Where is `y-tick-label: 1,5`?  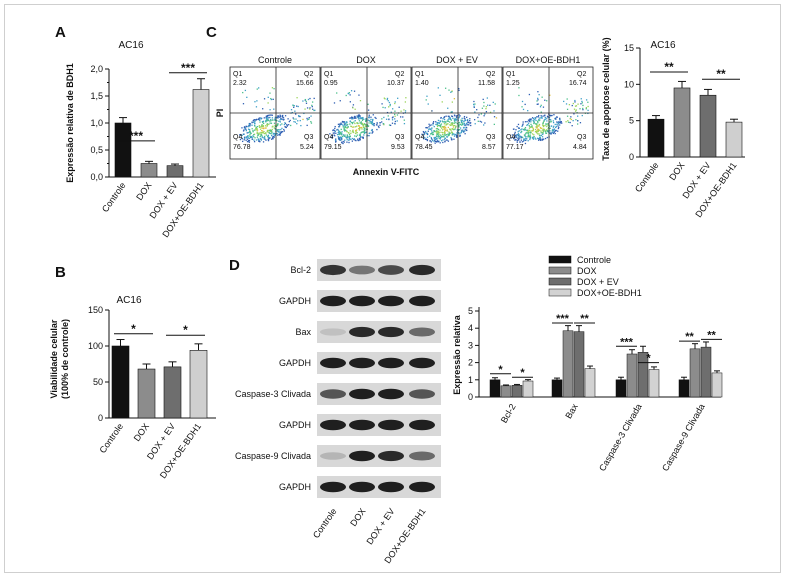 y-tick-label: 1,5 is located at coordinates (96, 96).